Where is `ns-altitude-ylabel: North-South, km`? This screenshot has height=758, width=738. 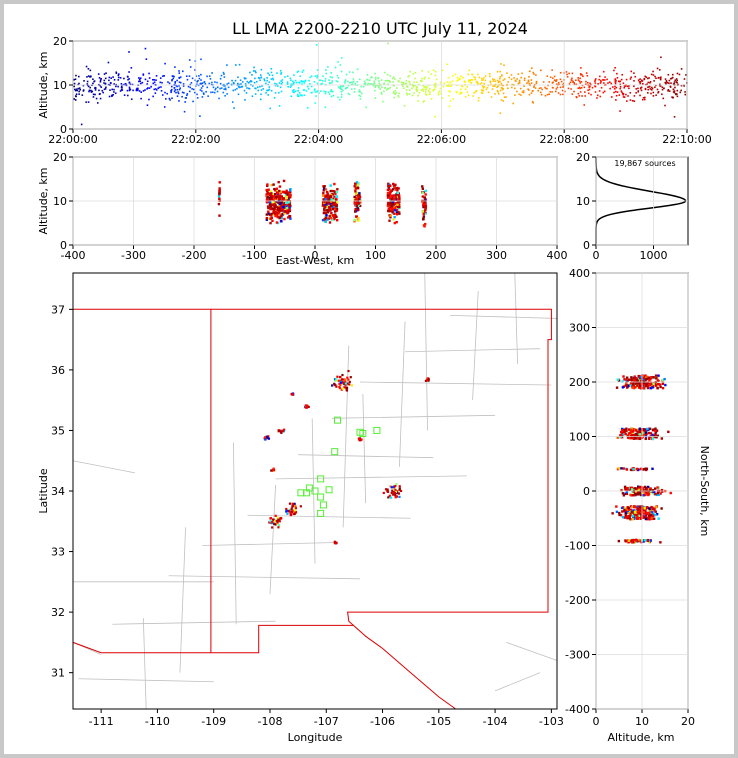 ns-altitude-ylabel: North-South, km is located at coordinates (704, 491).